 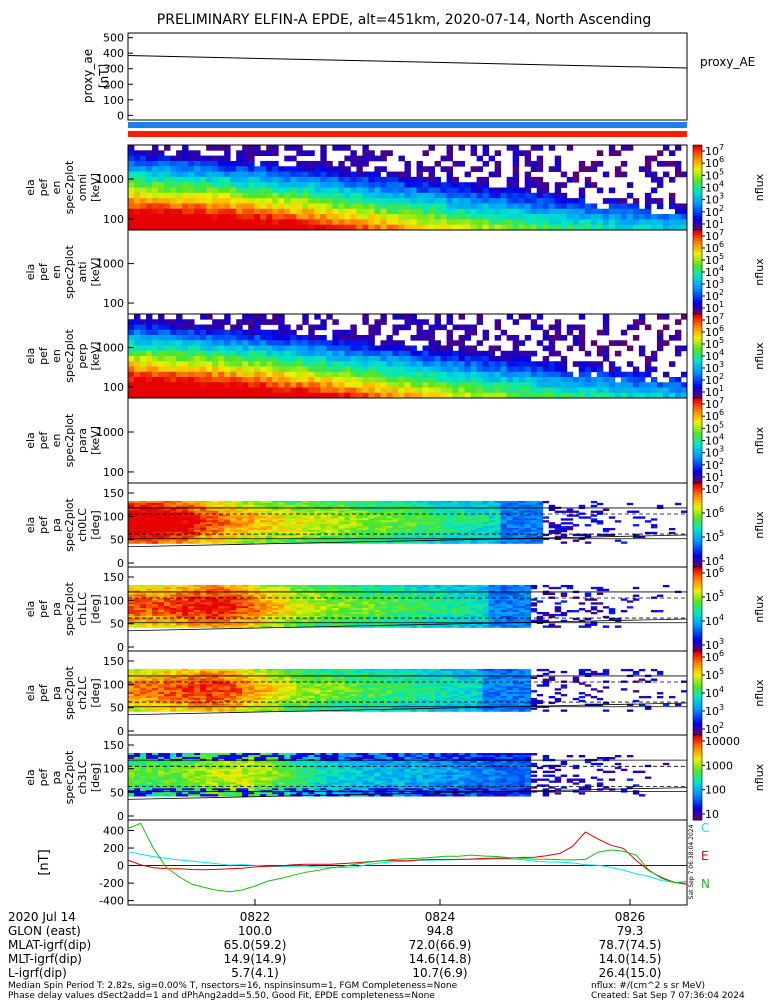 I want to click on row-label-glon: GLON (east), so click(x=44, y=931).